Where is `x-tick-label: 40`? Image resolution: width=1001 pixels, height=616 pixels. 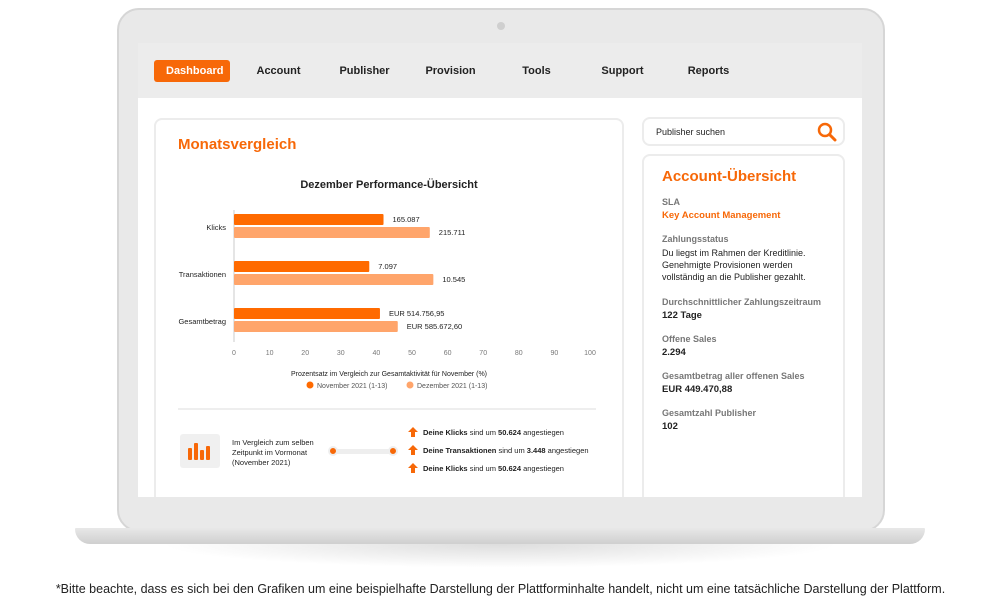
x-tick-label: 40 is located at coordinates (377, 353).